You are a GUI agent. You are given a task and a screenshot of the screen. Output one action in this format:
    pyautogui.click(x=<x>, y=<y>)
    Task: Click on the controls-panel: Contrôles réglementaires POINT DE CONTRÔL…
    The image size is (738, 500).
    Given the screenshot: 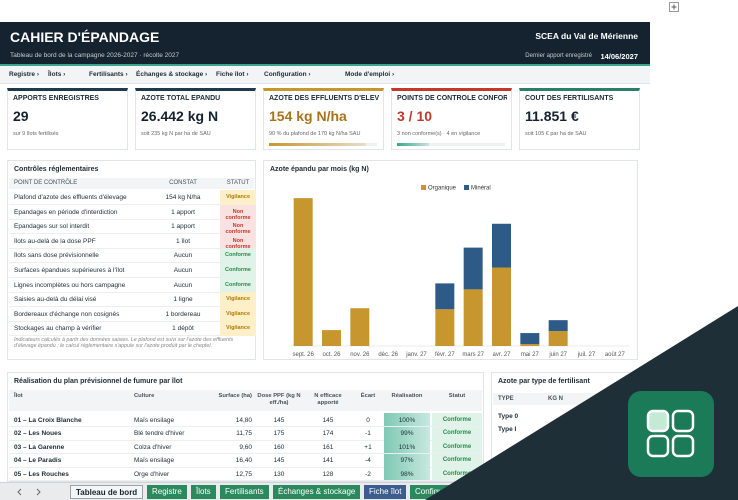 What is the action you would take?
    pyautogui.click(x=131, y=260)
    